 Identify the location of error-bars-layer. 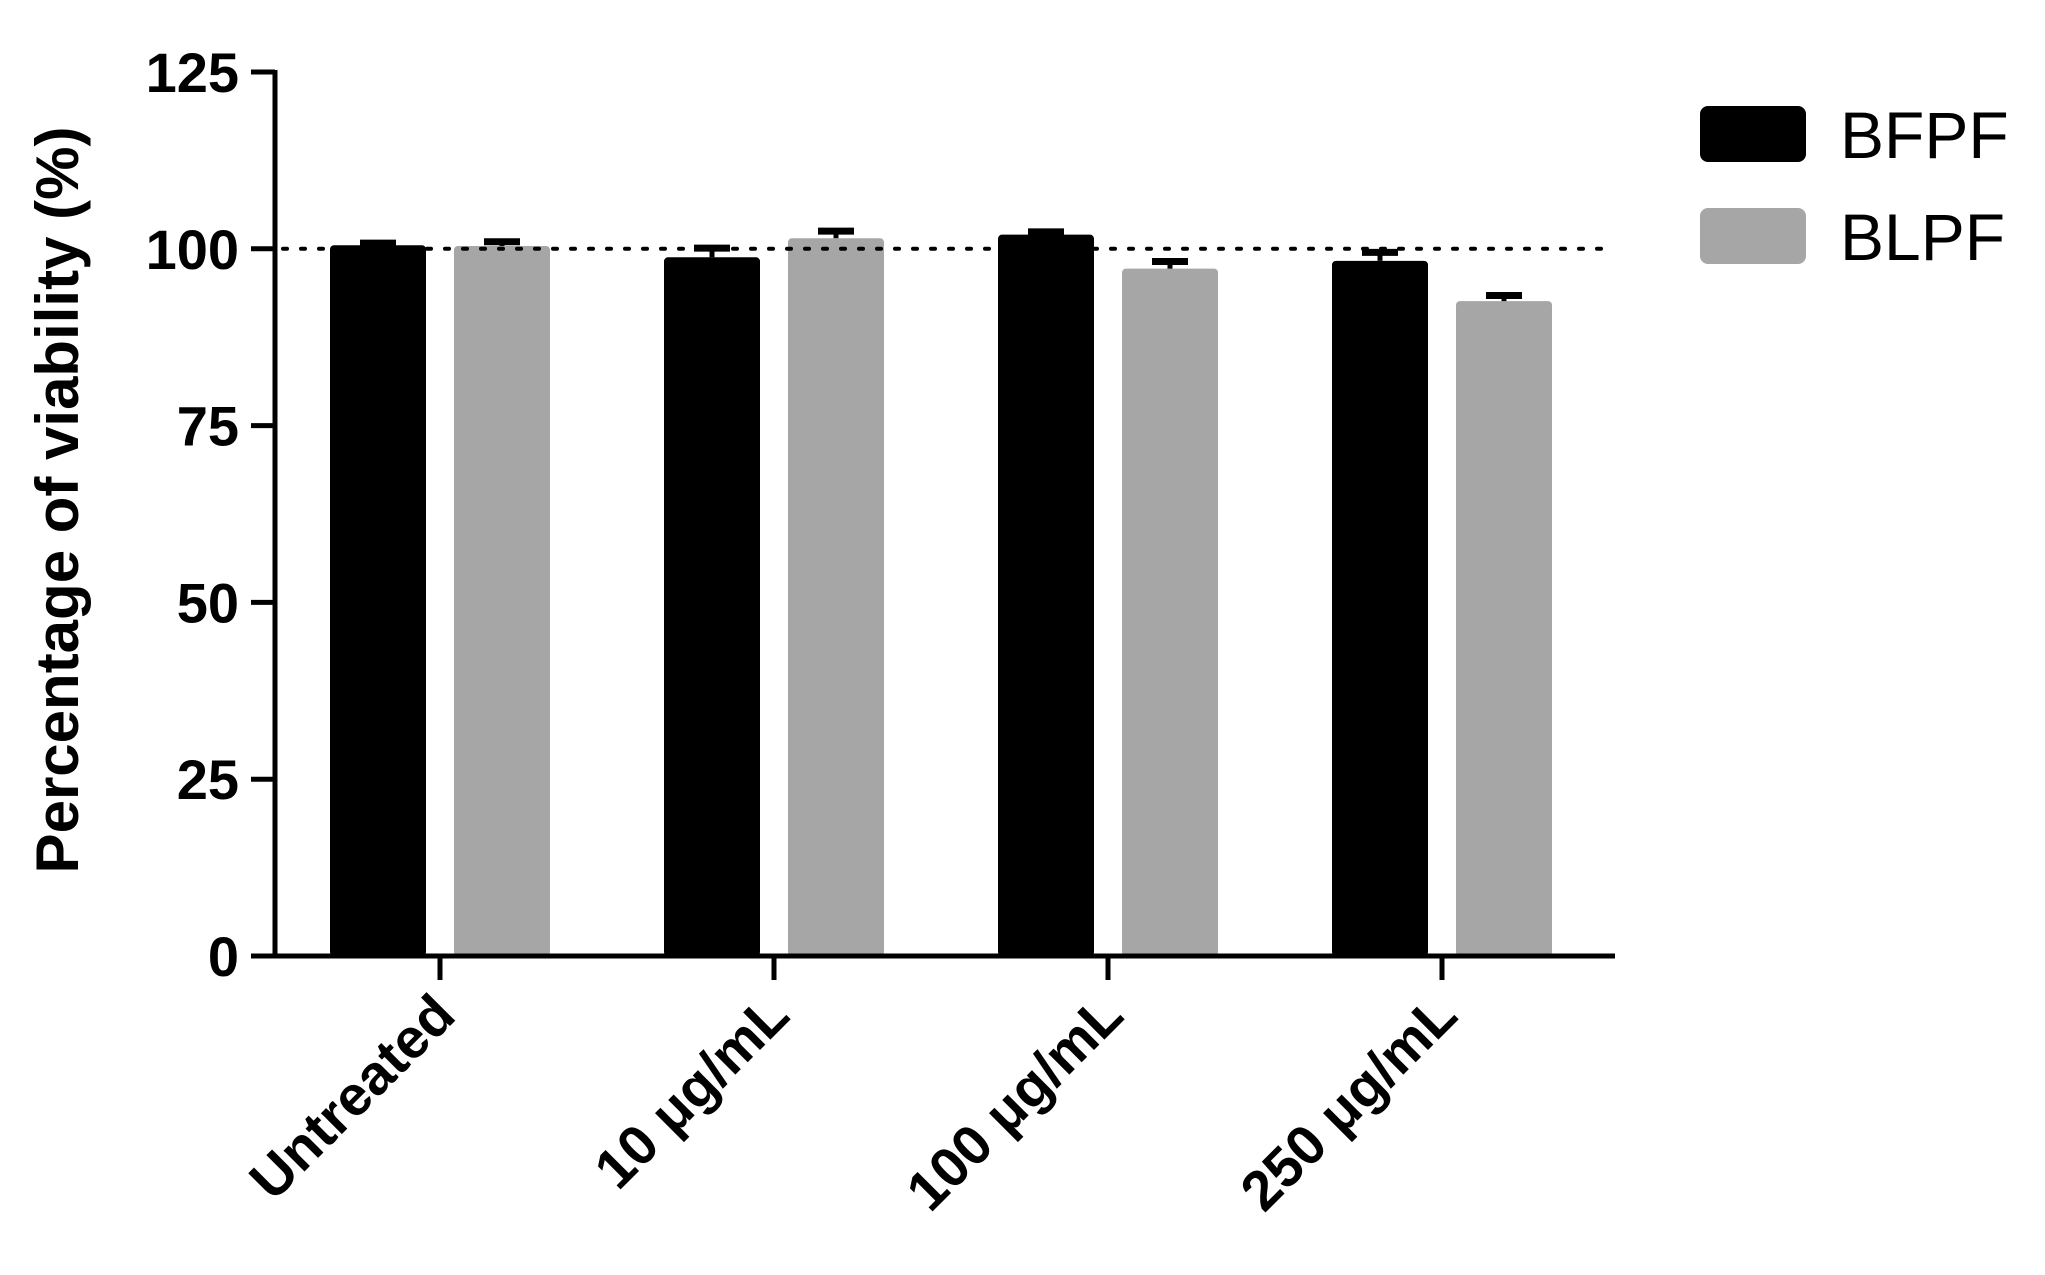
(941, 264).